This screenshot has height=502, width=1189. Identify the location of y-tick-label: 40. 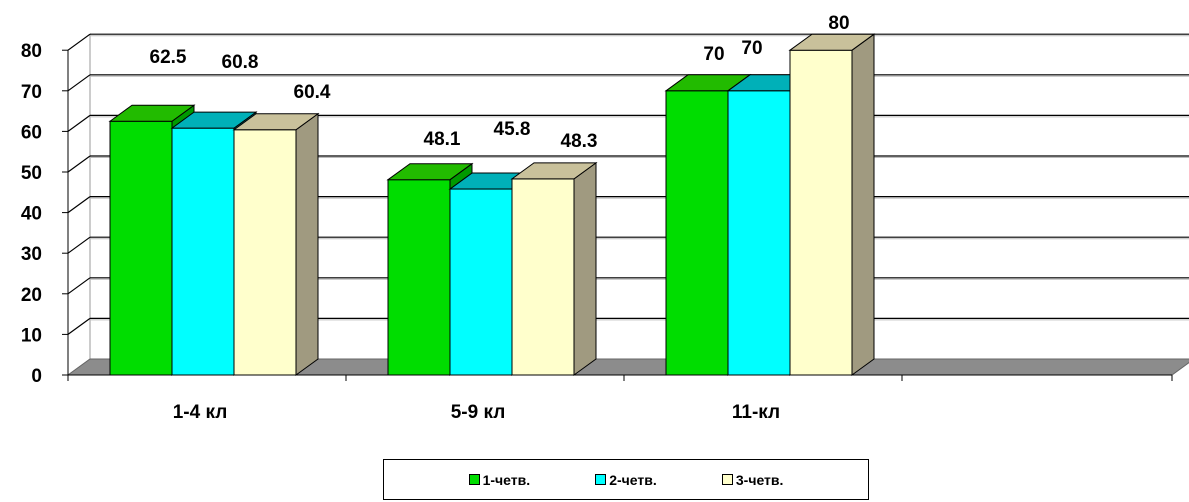
(31, 214).